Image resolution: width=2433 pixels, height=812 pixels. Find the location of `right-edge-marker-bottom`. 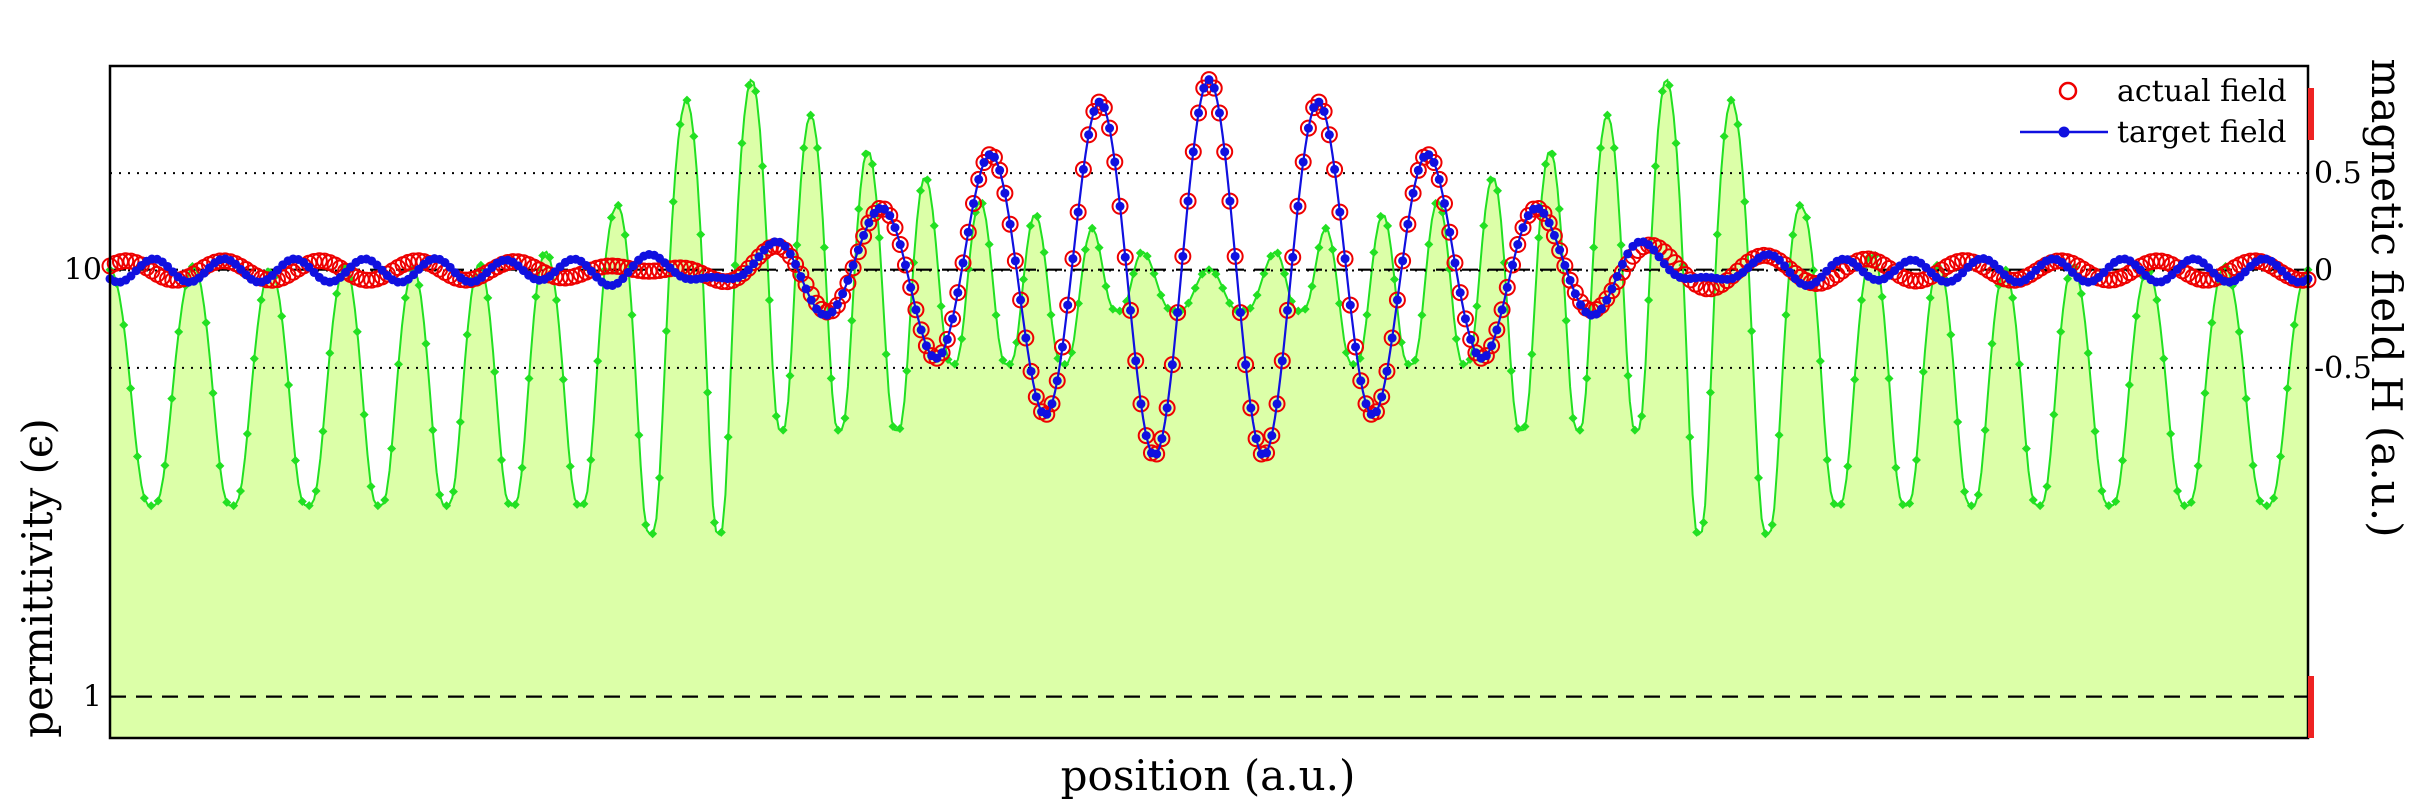

right-edge-marker-bottom is located at coordinates (2311, 707).